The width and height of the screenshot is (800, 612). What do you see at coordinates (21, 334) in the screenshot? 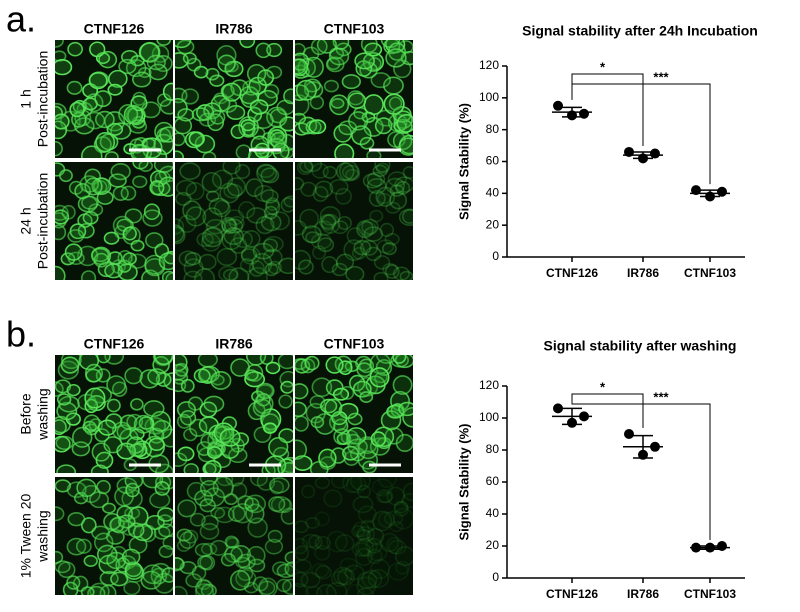
I see `panel-label: b.` at bounding box center [21, 334].